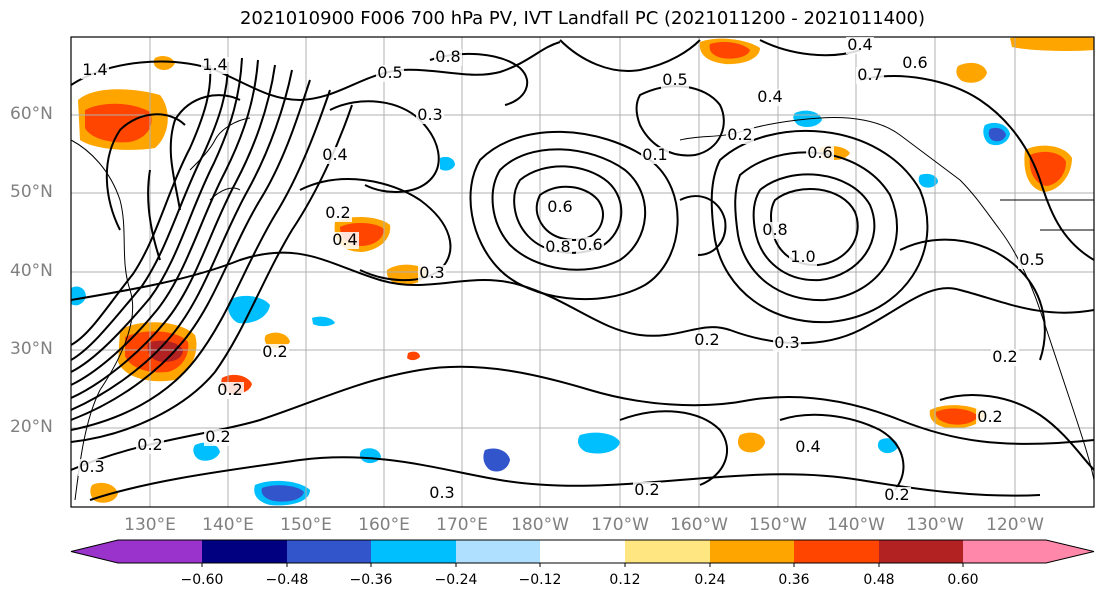 This screenshot has width=1105, height=601. I want to click on colorbar-tick-label: 0.24, so click(710, 580).